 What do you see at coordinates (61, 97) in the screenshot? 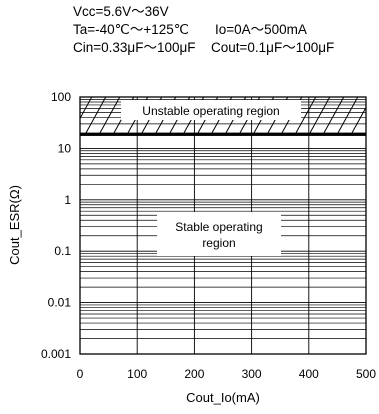
I see `y-tick-label: 100` at bounding box center [61, 97].